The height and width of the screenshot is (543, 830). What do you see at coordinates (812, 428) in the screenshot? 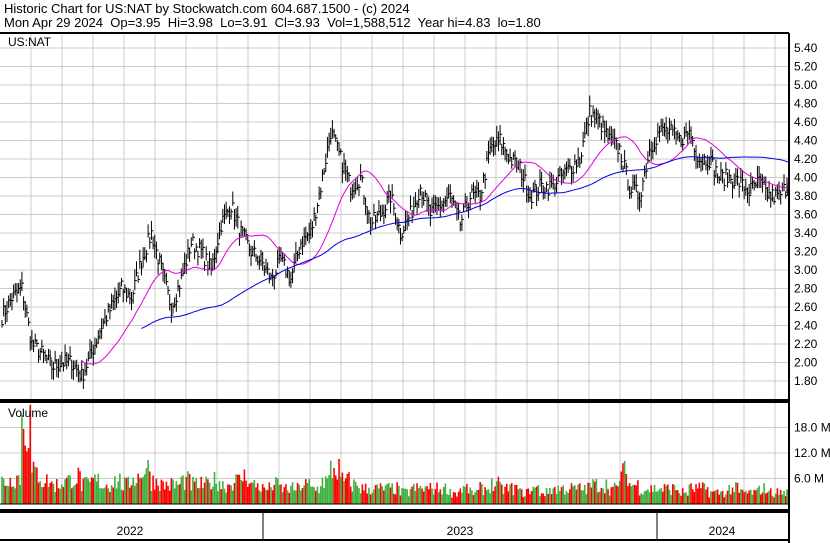
I see `volume-tick-label: 18.0 M` at bounding box center [812, 428].